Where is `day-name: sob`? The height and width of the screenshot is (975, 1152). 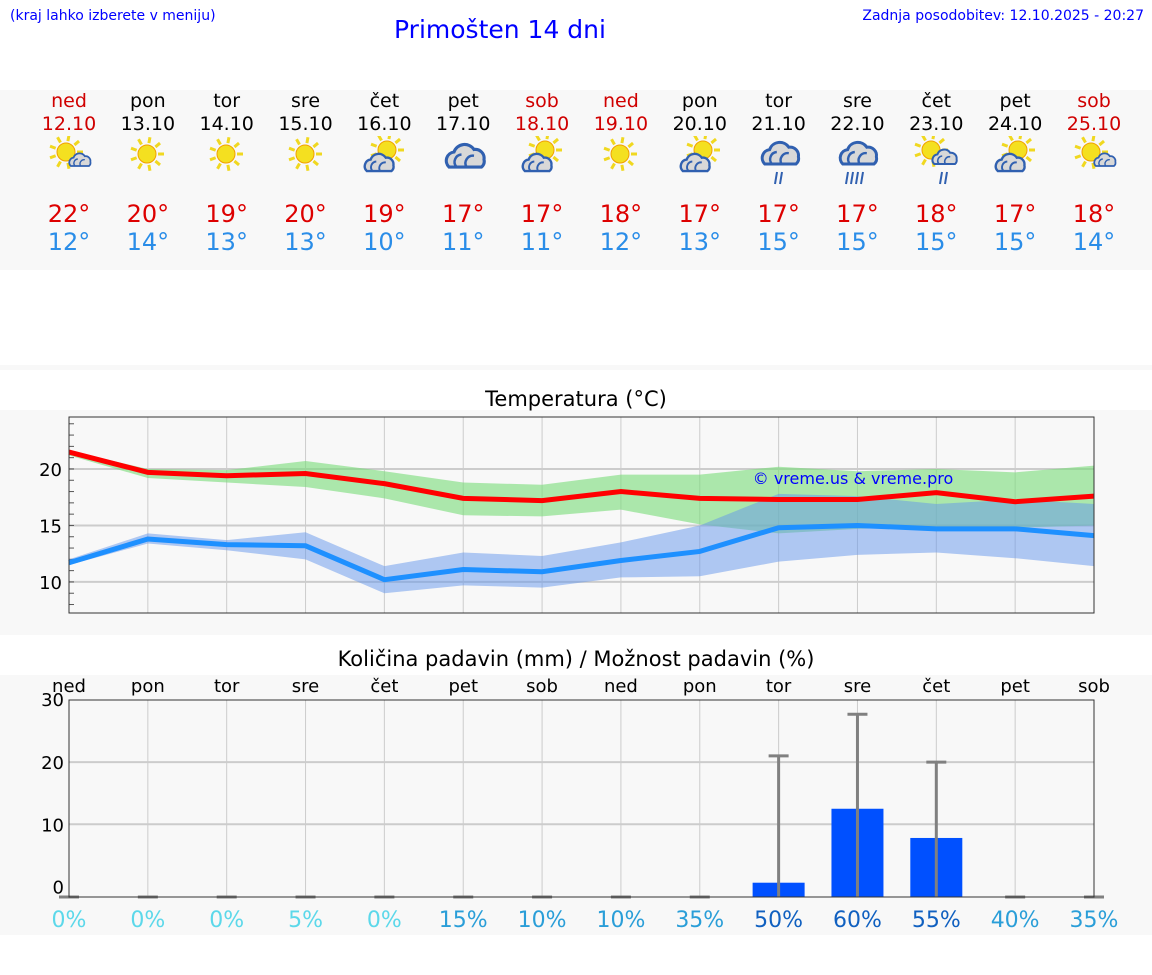 day-name: sob is located at coordinates (1094, 101).